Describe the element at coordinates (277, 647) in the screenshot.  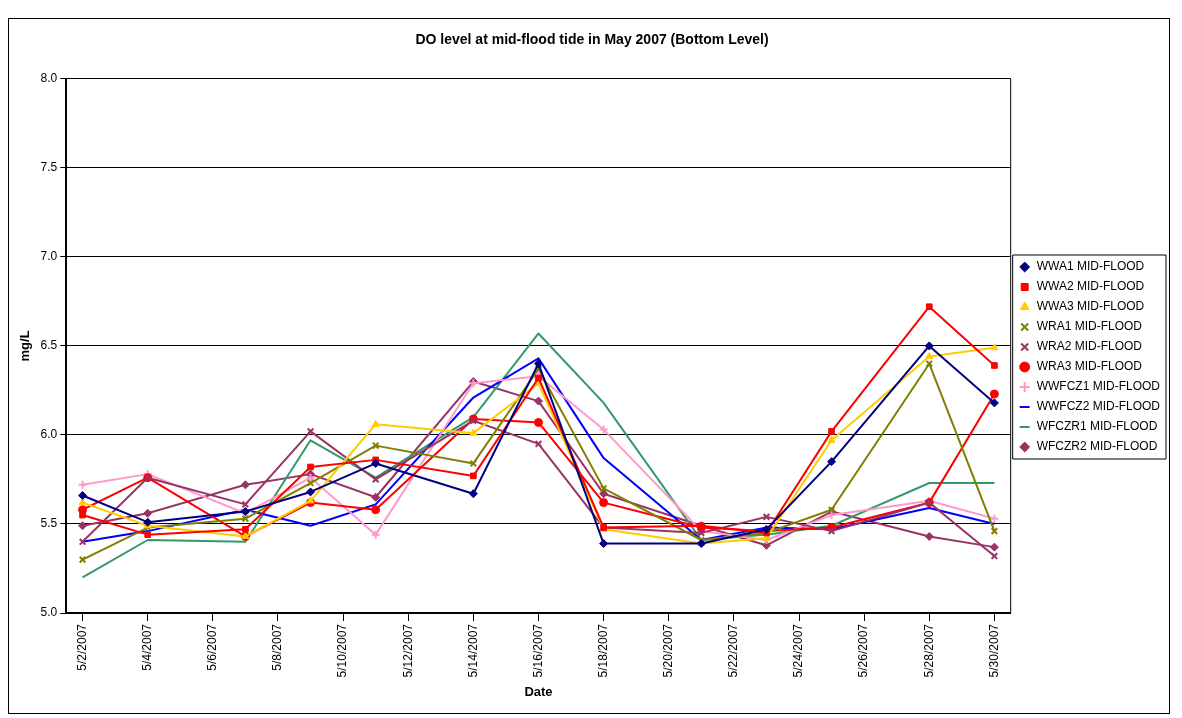
I see `x-tick-label: 5/8/2007` at that location.